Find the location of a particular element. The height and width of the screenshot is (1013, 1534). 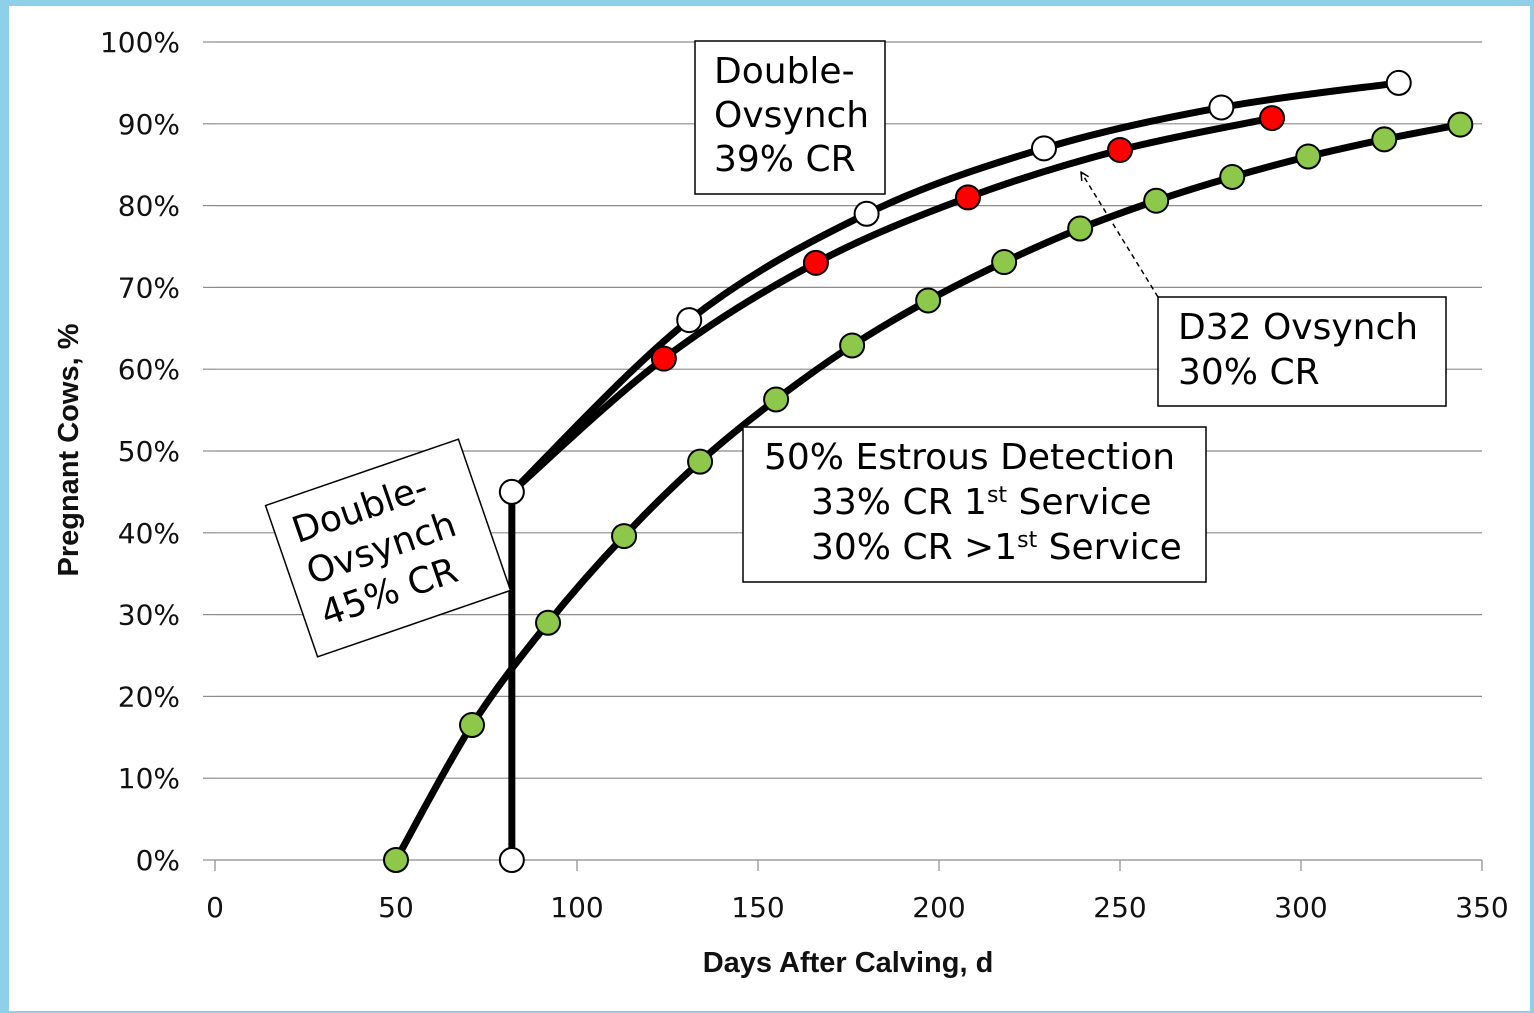

y-tick-label: 30% is located at coordinates (149, 615).